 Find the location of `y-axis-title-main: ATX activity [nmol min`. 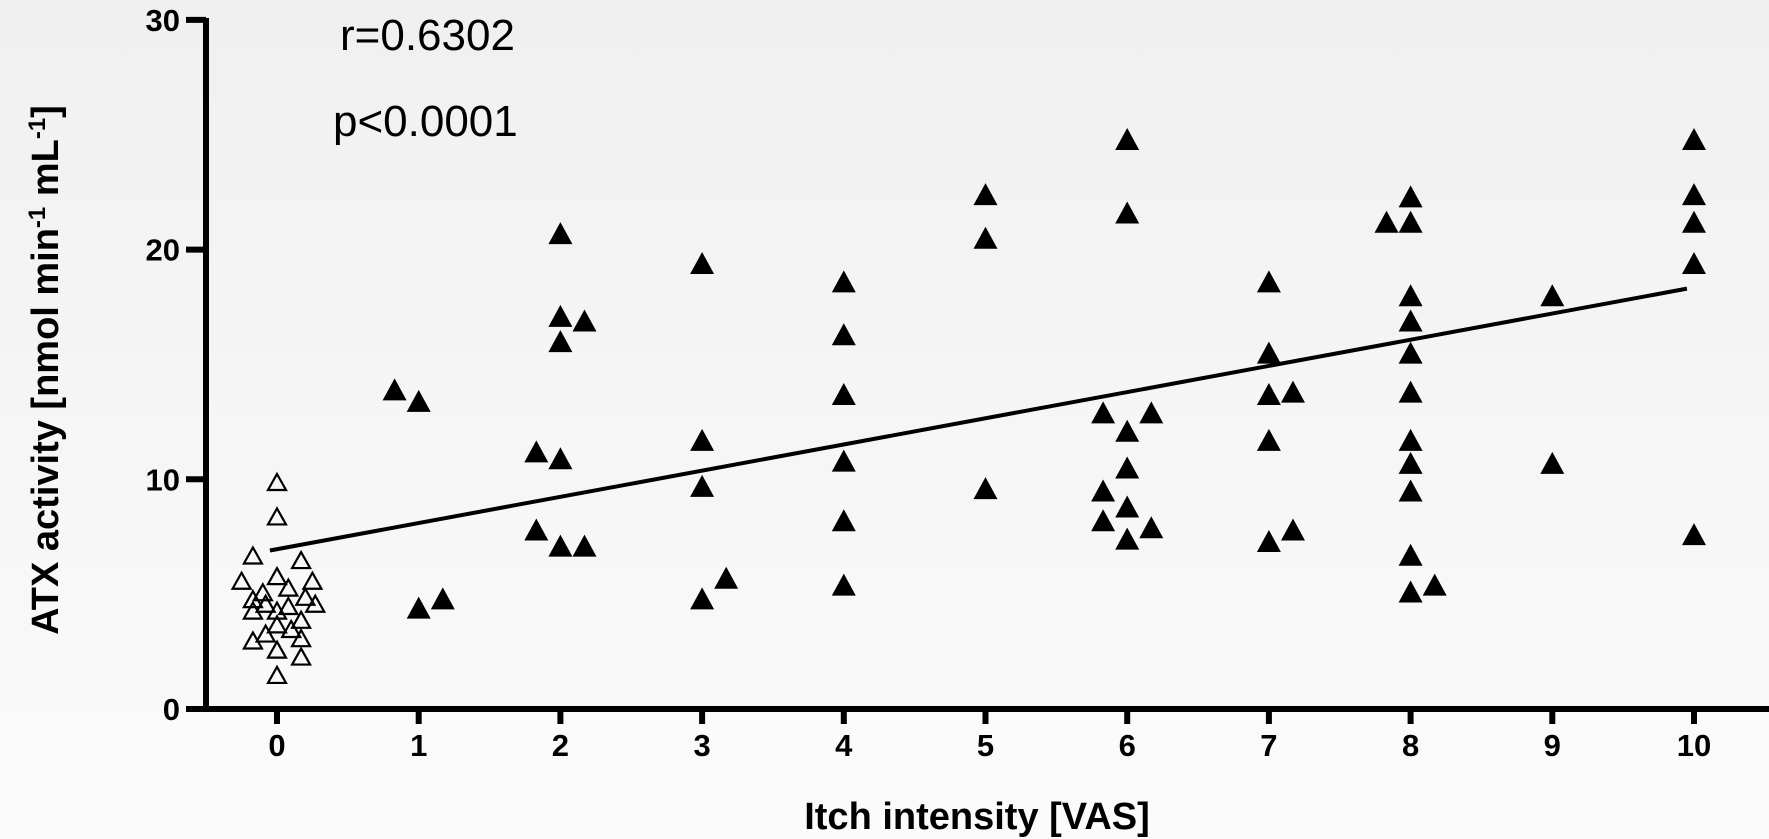

y-axis-title-main: ATX activity [nmol min is located at coordinates (46, 431).